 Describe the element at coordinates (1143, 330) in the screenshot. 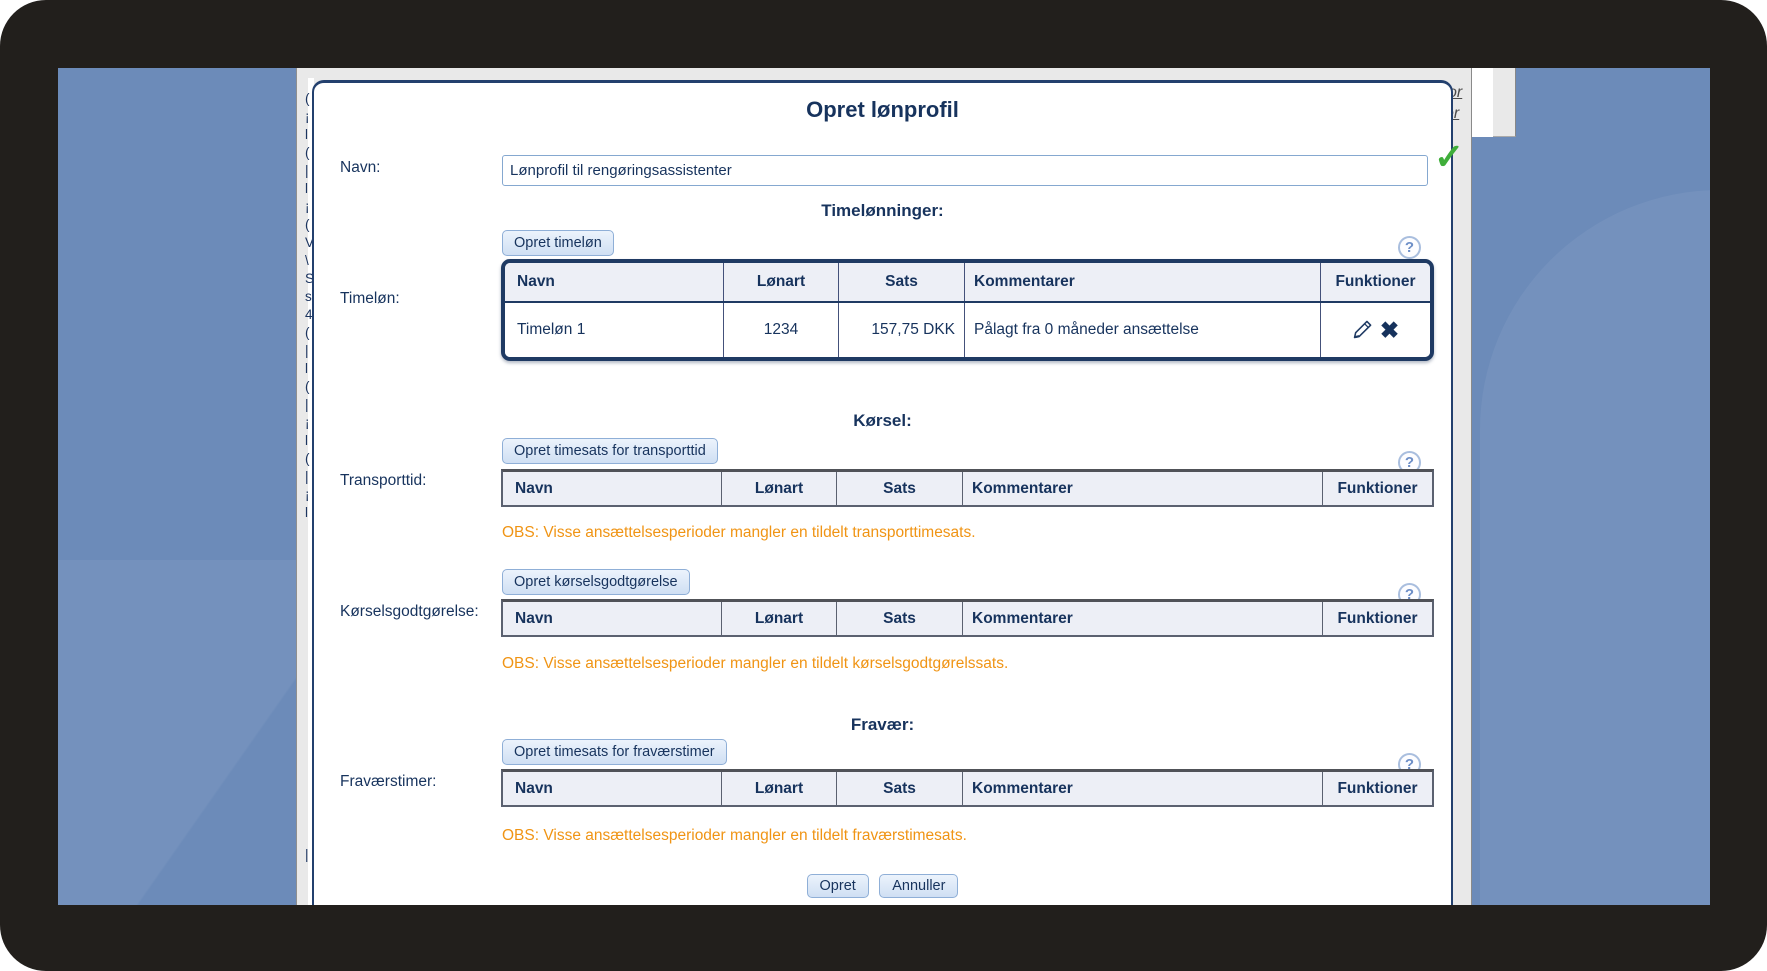

I see `cell-kommentarer: Pålagt fra 0 måneder ansættelse` at that location.